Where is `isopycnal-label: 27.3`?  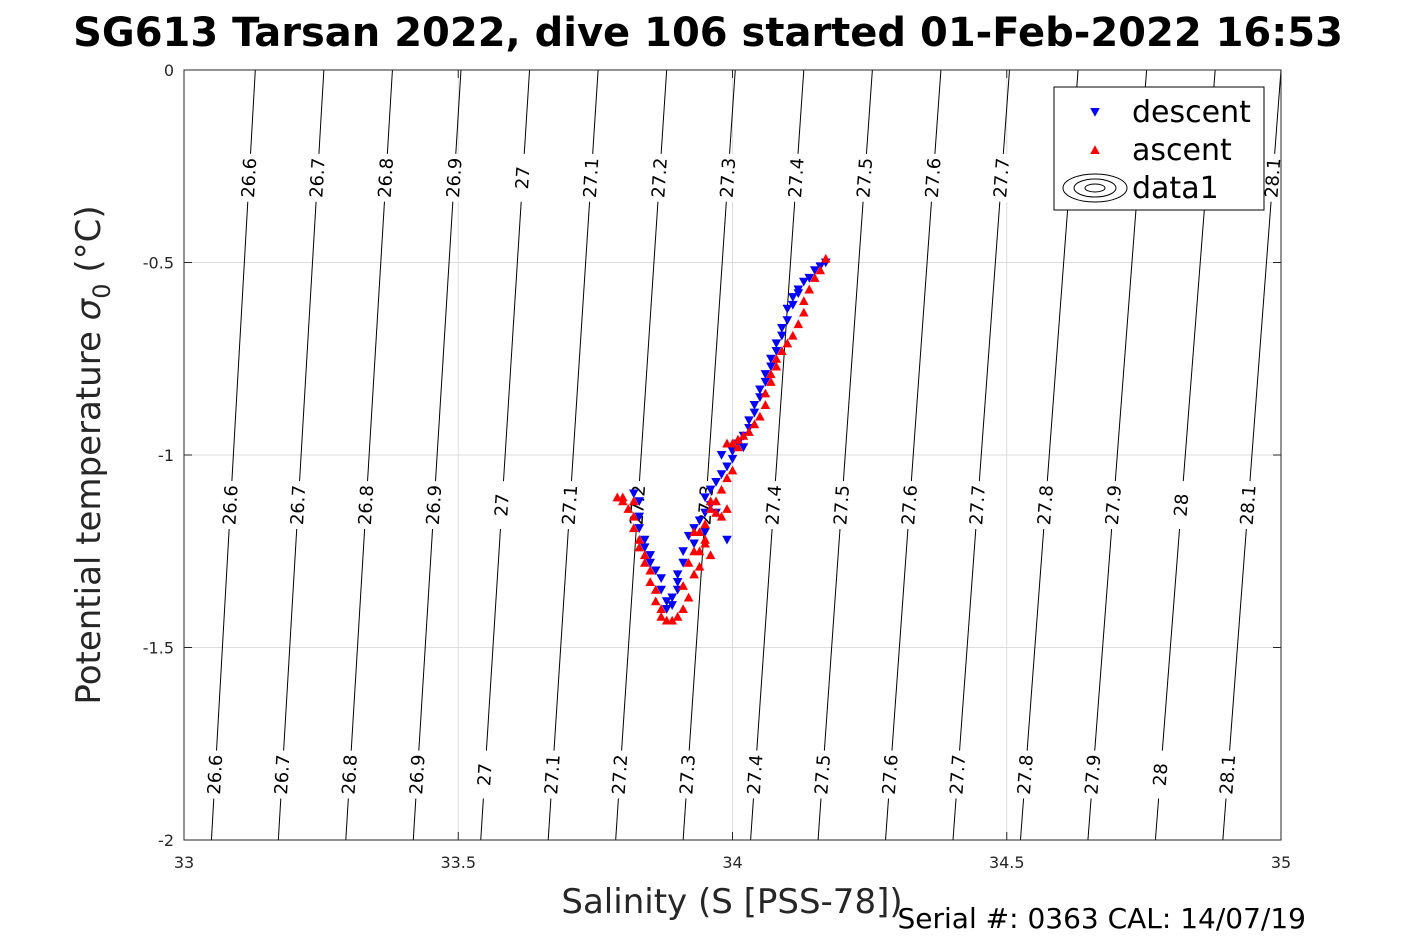
isopycnal-label: 27.3 is located at coordinates (729, 177).